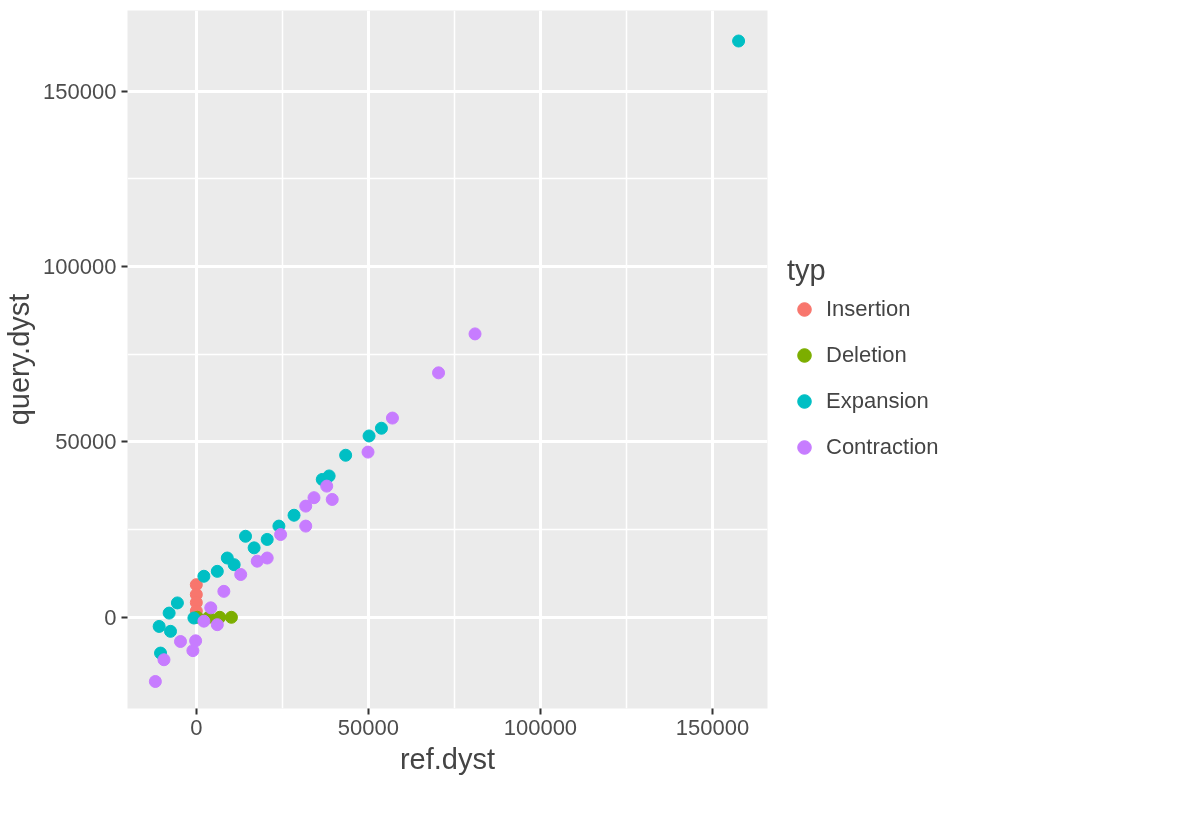  Describe the element at coordinates (807, 270) in the screenshot. I see `legend-title: typ` at that location.